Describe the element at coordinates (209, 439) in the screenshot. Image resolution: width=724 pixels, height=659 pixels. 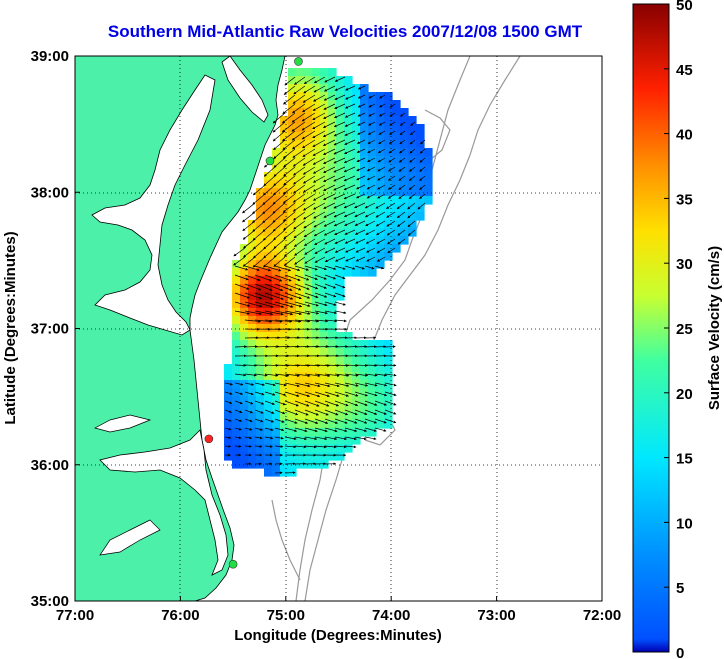
I see `radar-station-marker` at that location.